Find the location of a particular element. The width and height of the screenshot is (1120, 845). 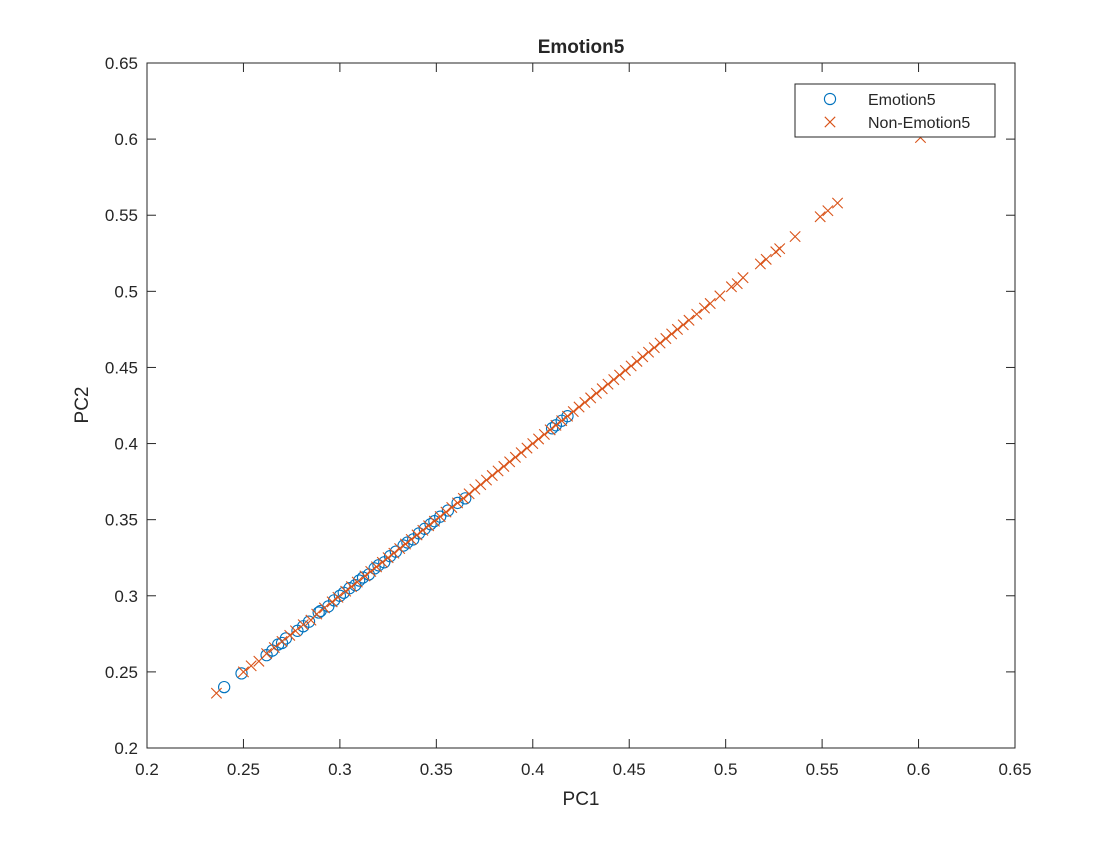

y-tick-label: 0.6 is located at coordinates (126, 139).